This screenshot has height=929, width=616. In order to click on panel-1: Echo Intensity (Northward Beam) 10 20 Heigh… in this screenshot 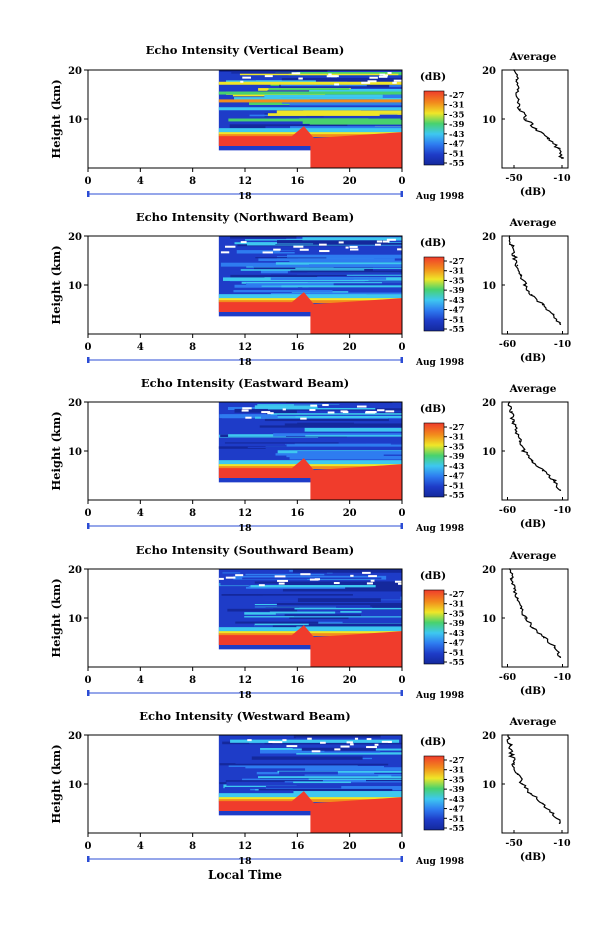, I will do `click(310, 289)`.